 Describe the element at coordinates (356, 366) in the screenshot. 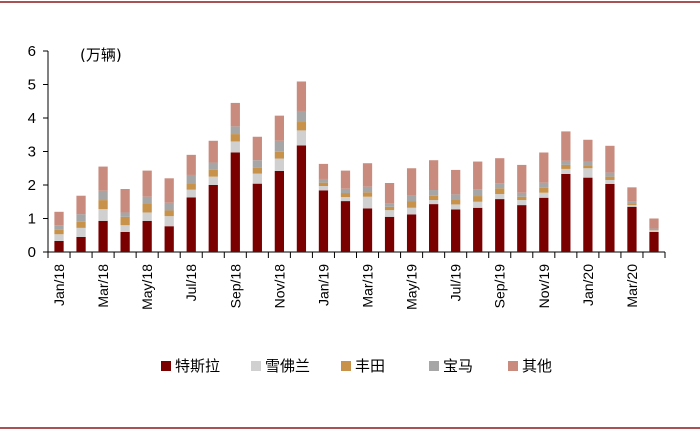

I see `legend: 特斯拉 雪佛兰 丰田 宝马 其他` at that location.